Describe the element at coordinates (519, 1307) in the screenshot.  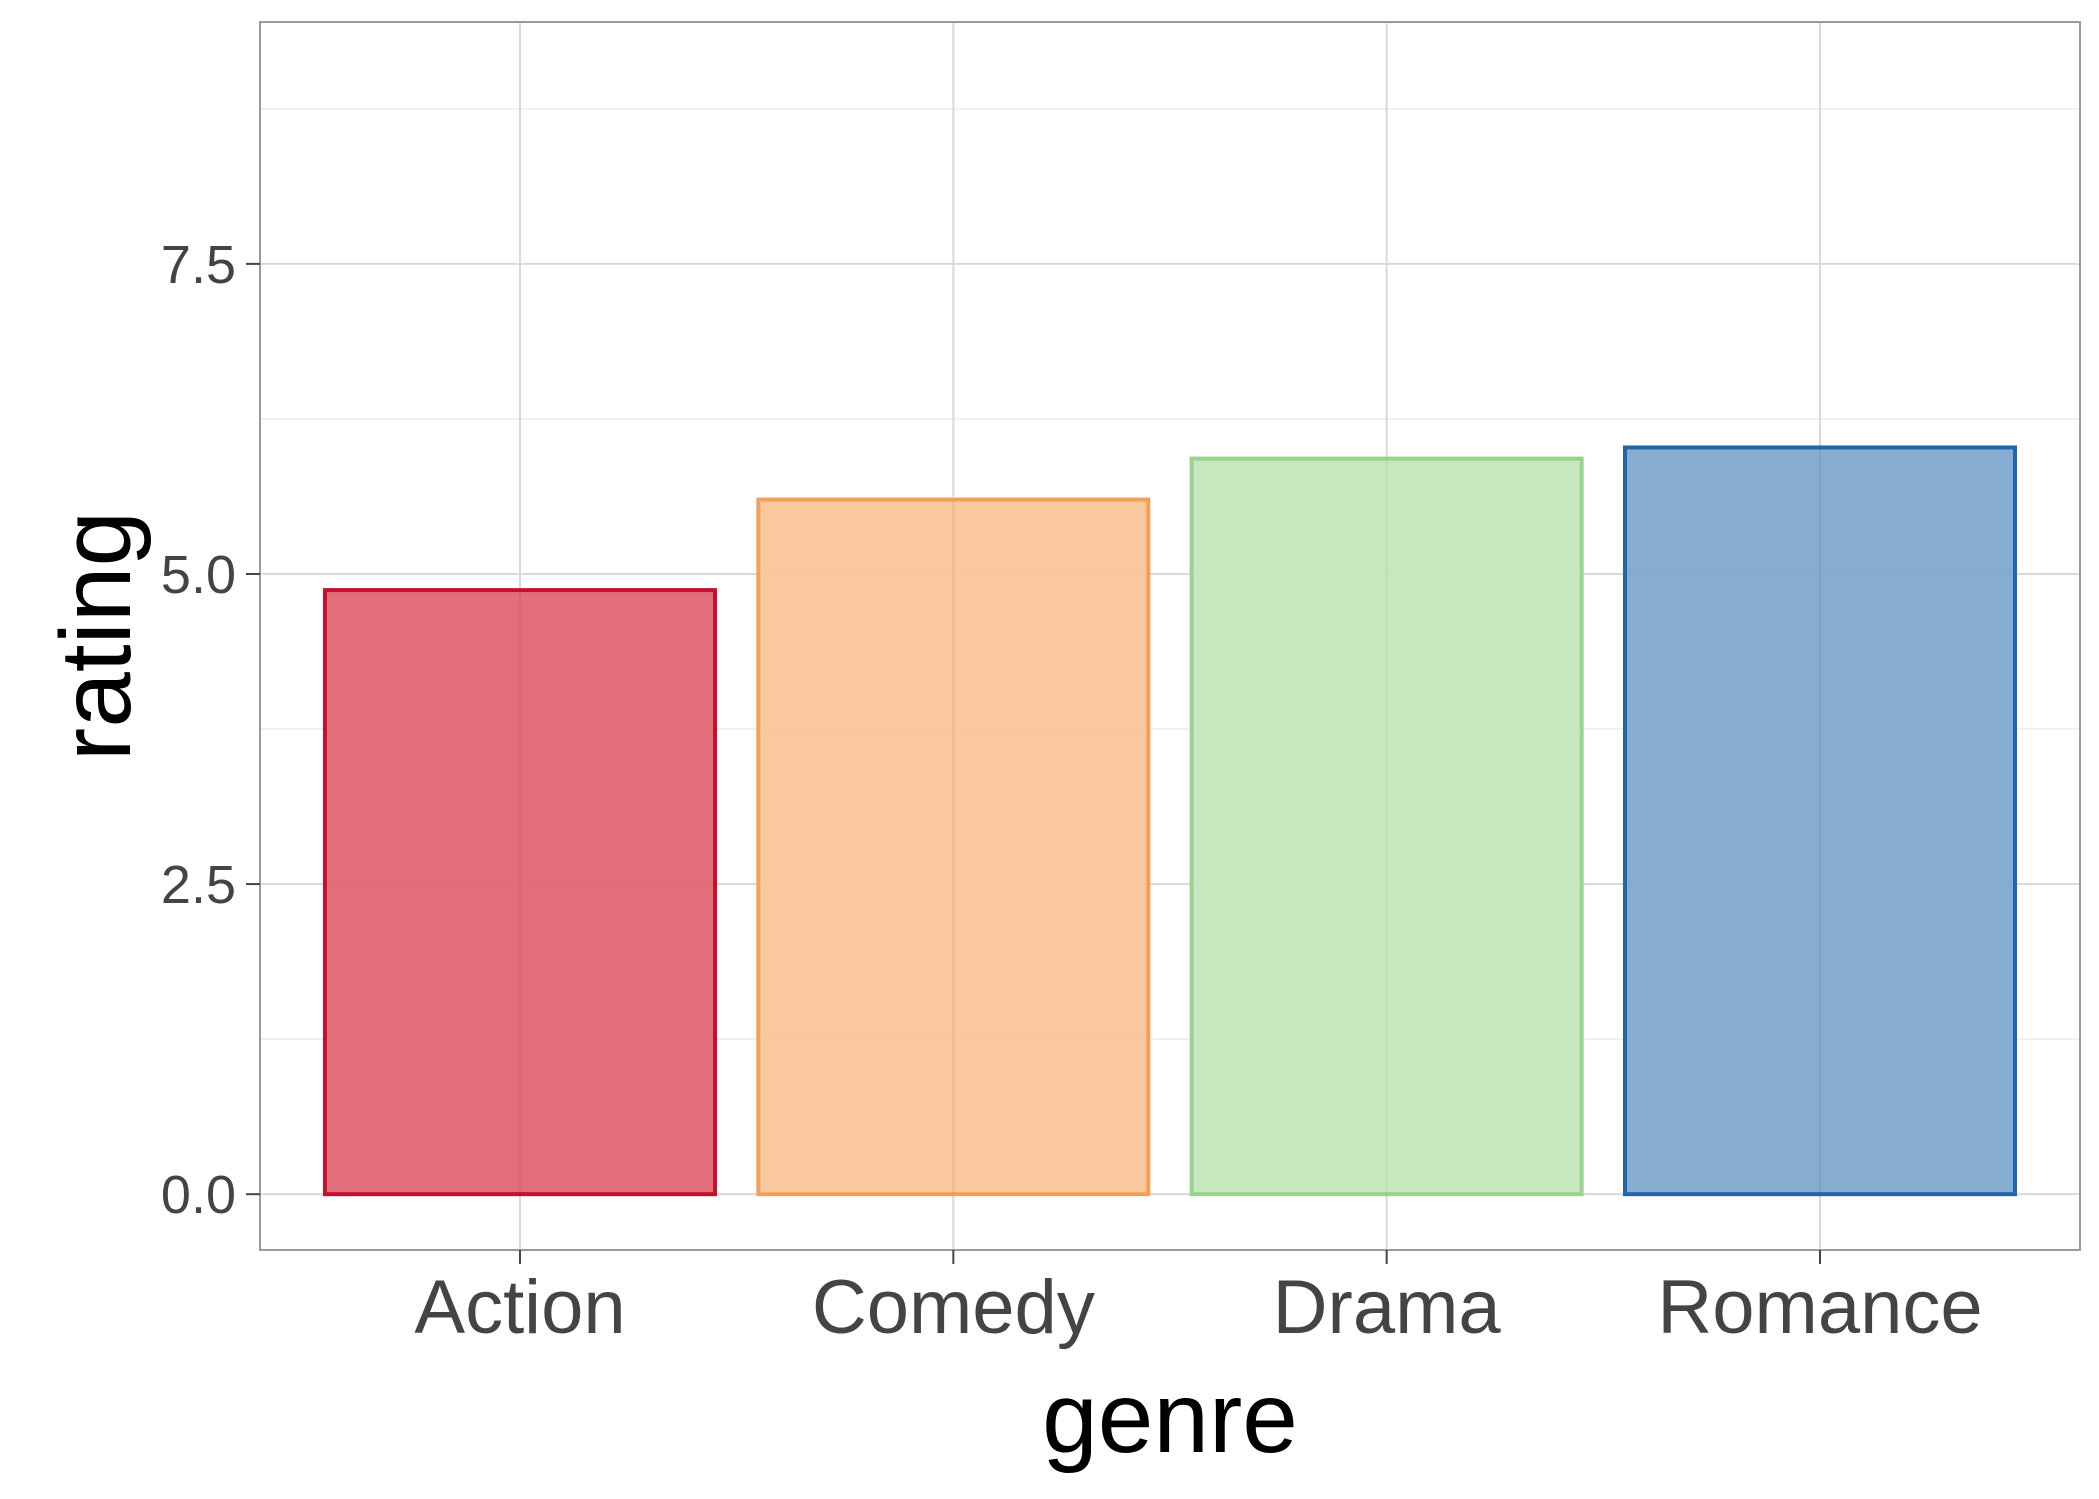
I see `x-tick-label-action: Action` at that location.